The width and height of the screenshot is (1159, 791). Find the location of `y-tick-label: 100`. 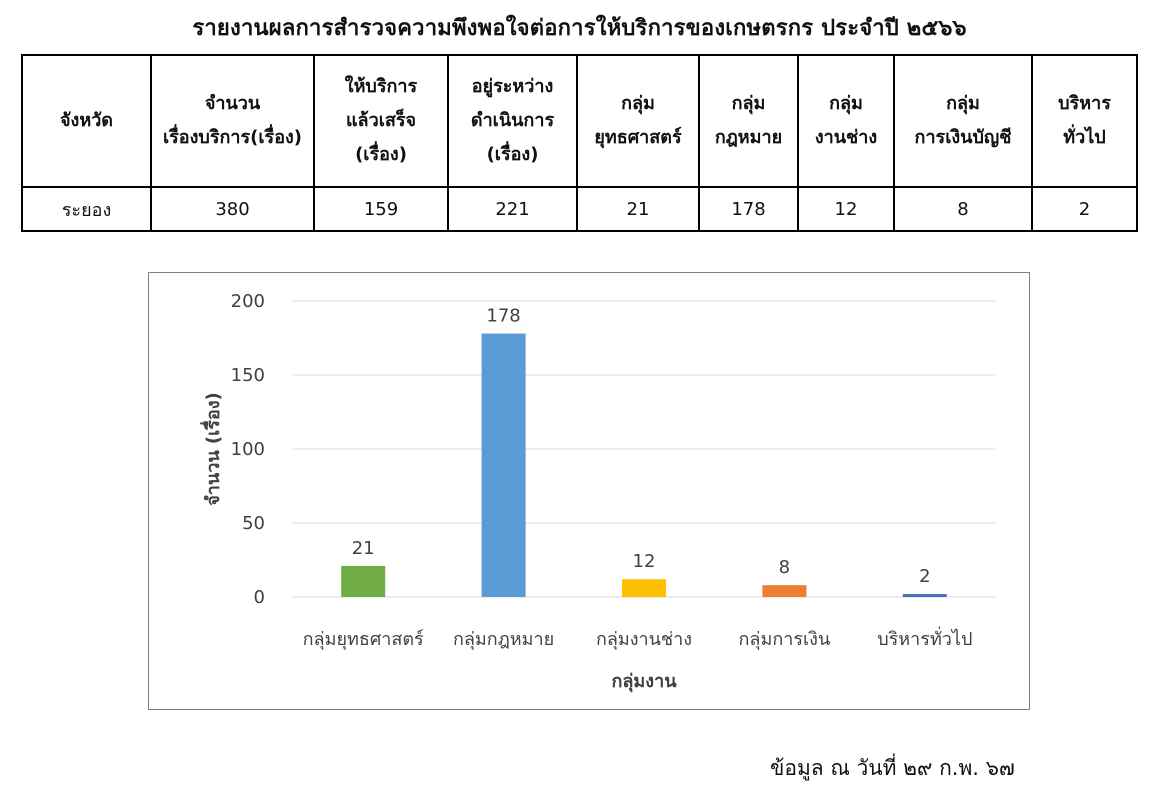

y-tick-label: 100 is located at coordinates (248, 449).